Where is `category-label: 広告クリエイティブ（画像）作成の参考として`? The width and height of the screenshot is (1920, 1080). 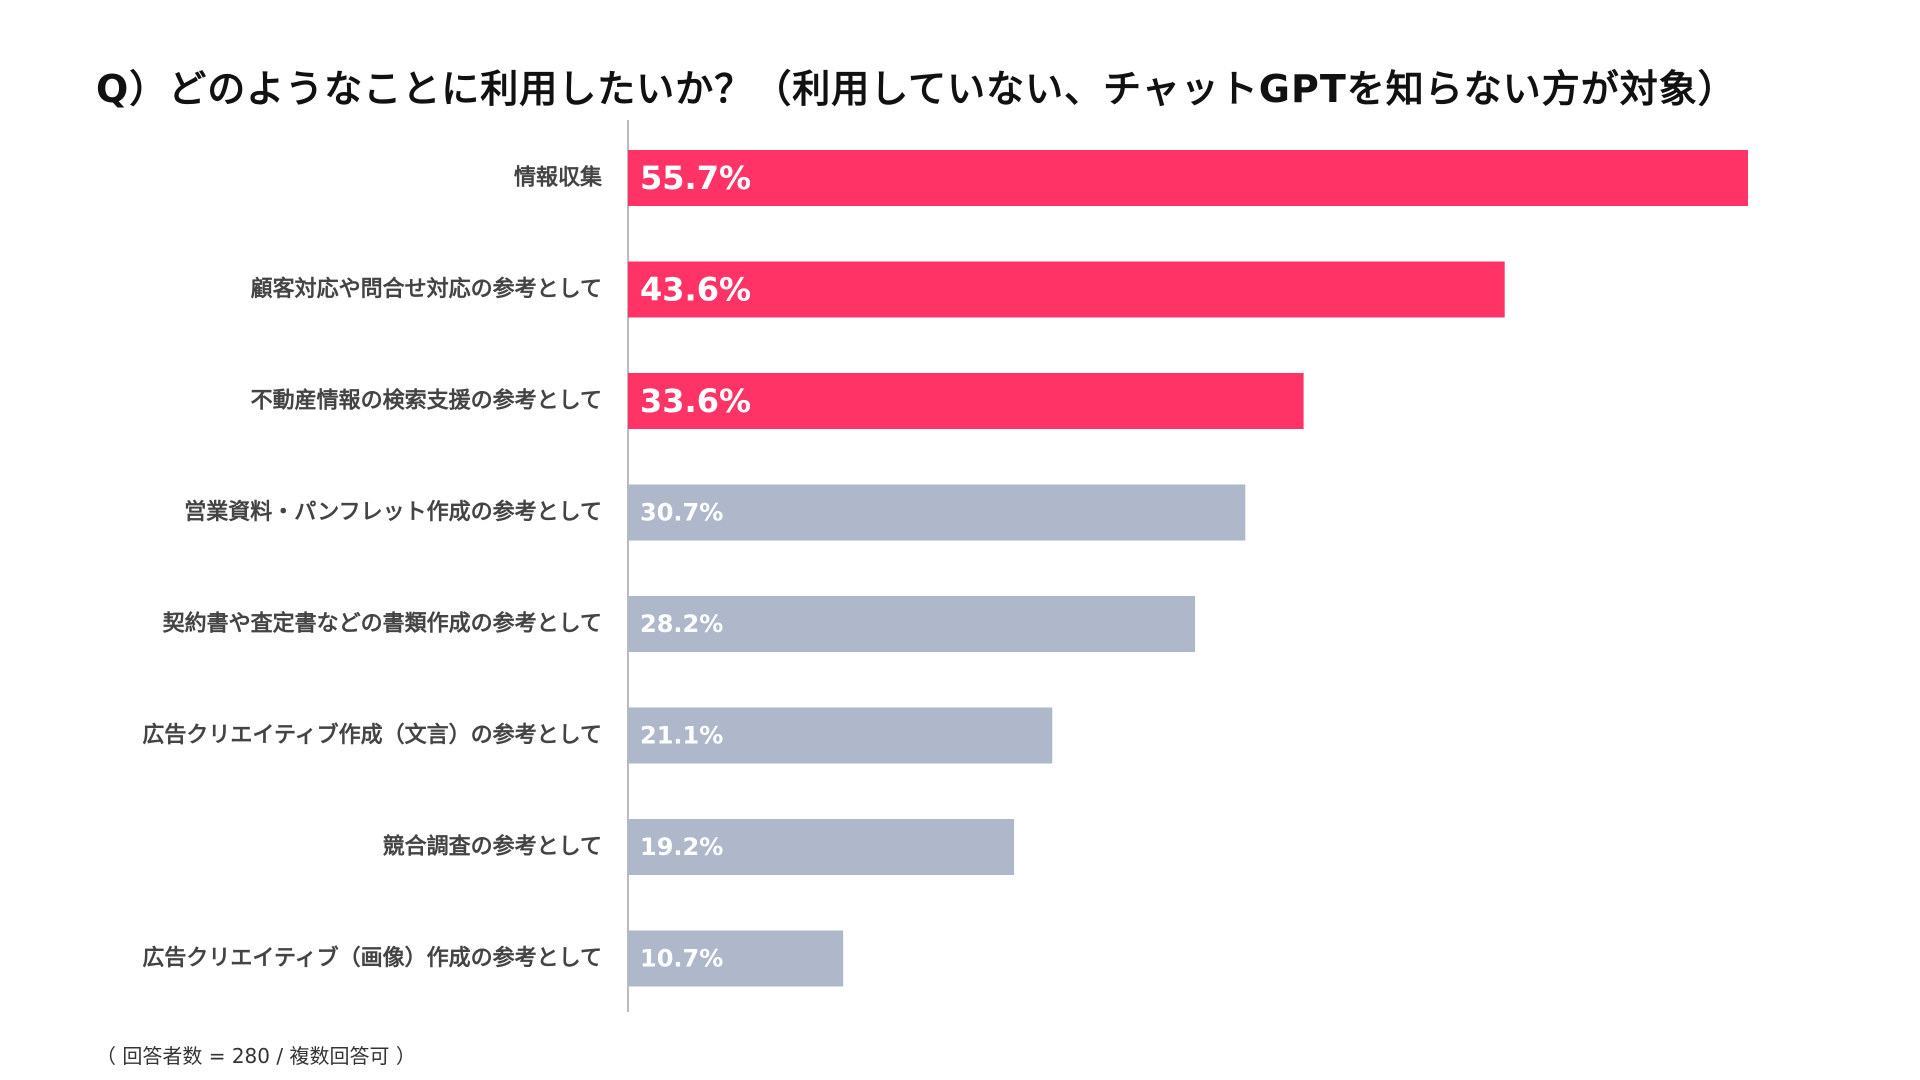 category-label: 広告クリエイティブ（画像）作成の参考として is located at coordinates (372, 958).